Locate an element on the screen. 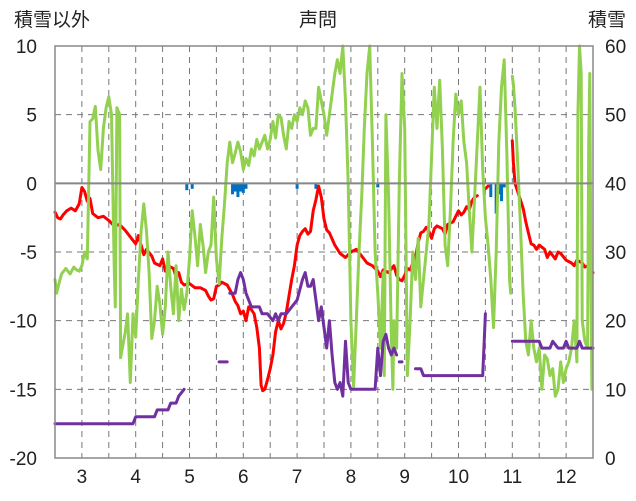  left-tick-label: 0 is located at coordinates (31, 184).